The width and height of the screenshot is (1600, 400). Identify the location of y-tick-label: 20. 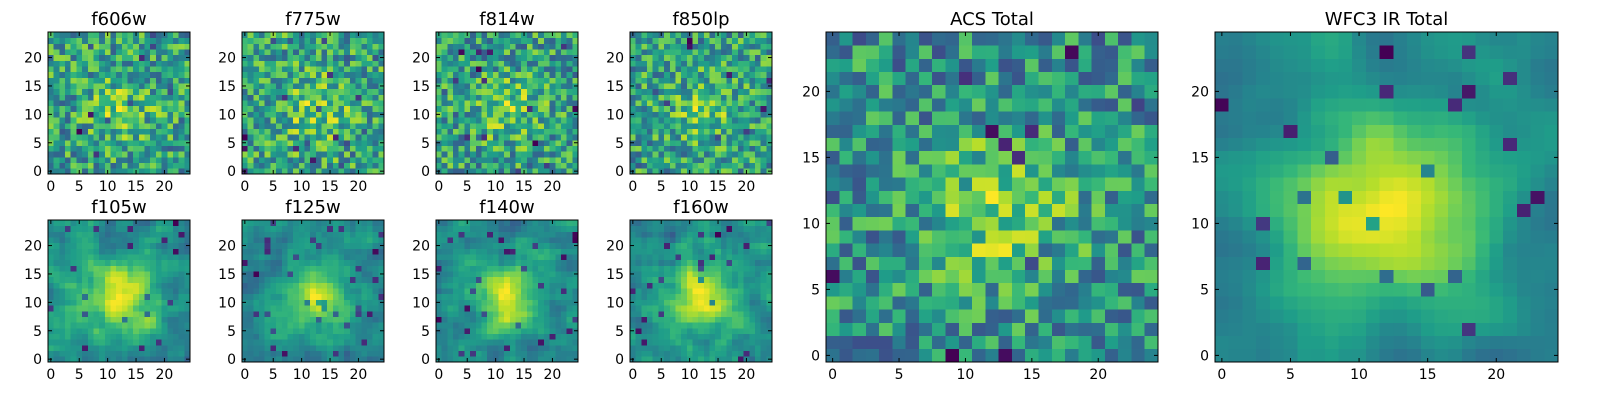
(227, 247).